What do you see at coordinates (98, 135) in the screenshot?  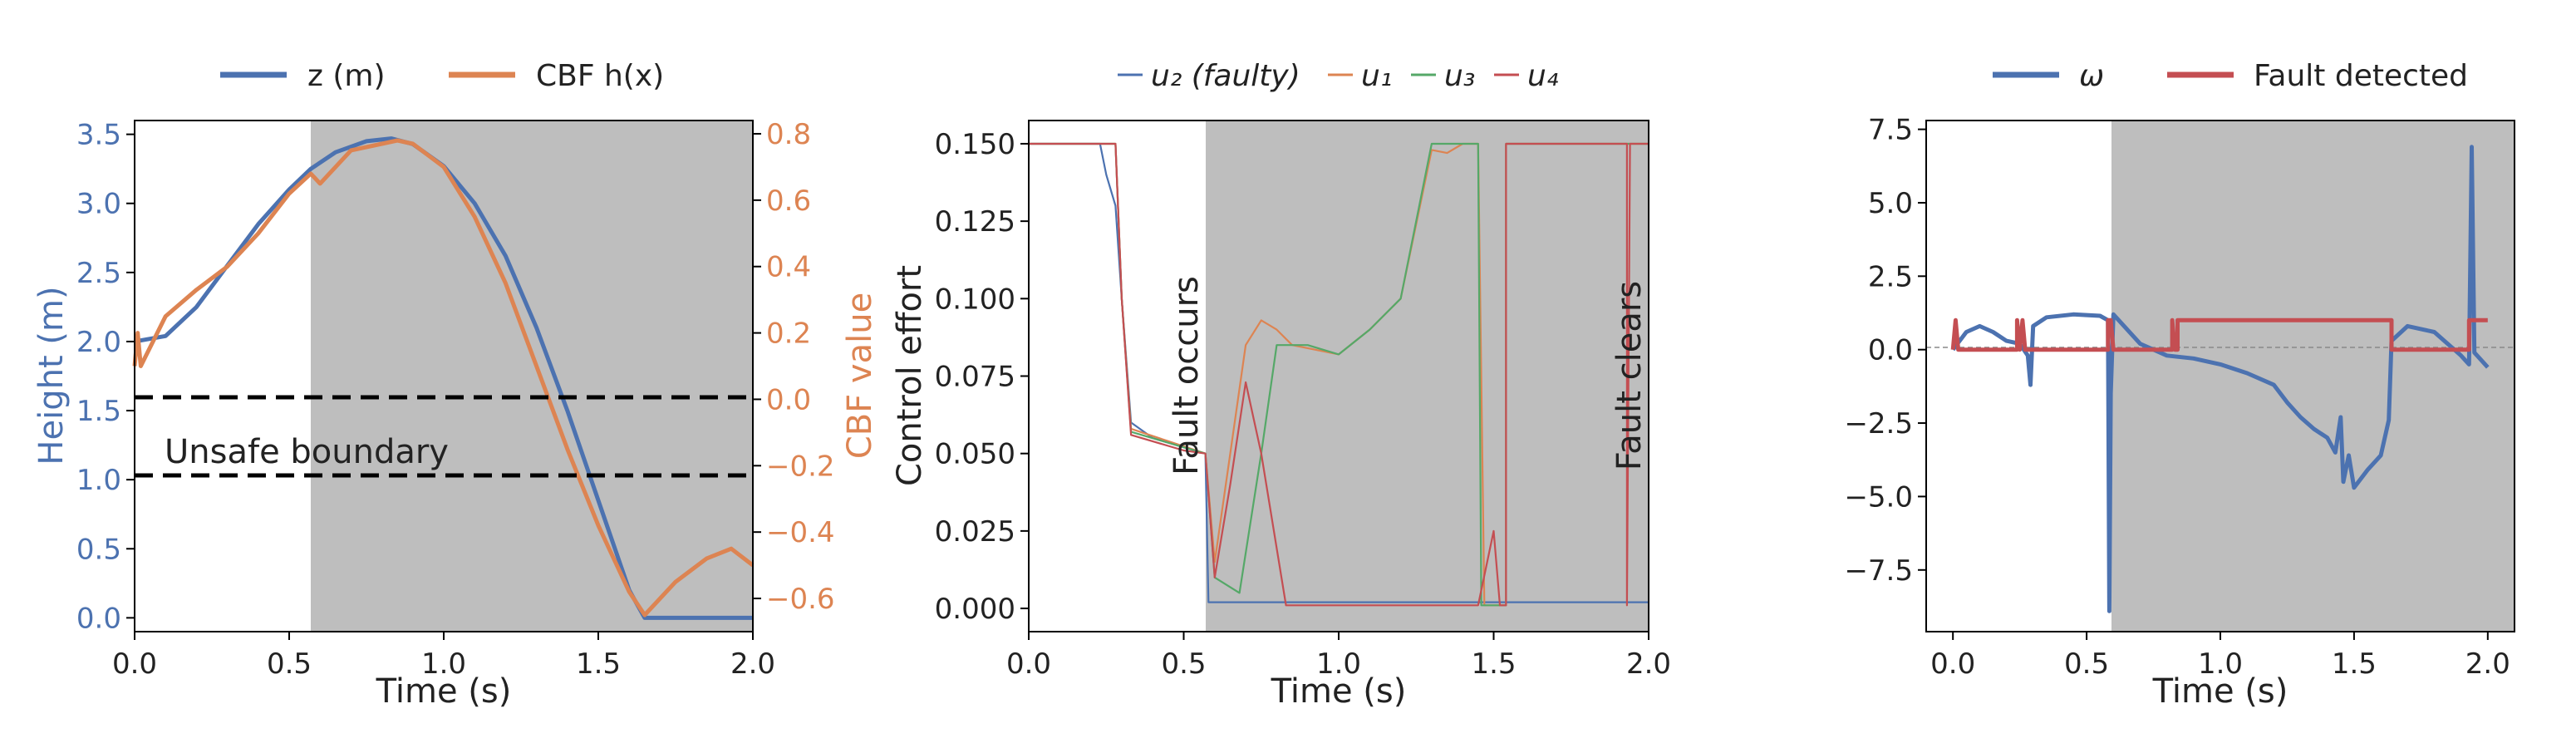 I see `ytick-label: 3.5` at bounding box center [98, 135].